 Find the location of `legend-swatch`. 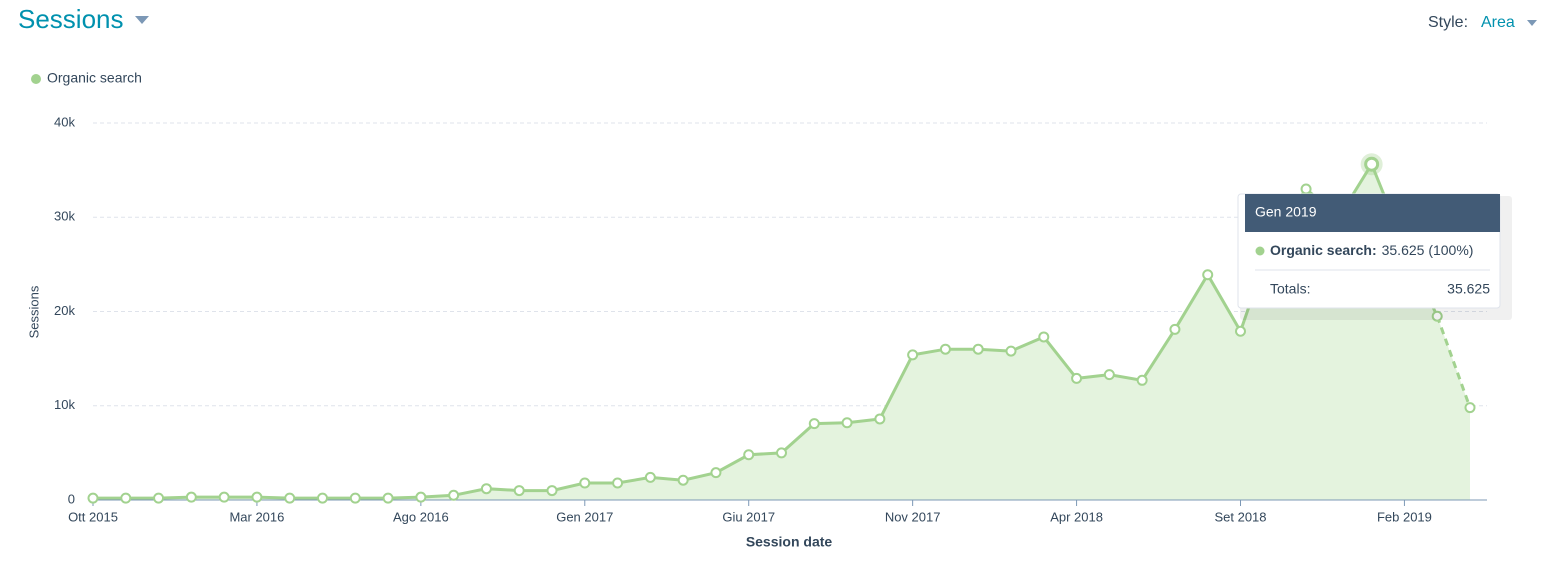

legend-swatch is located at coordinates (36, 79).